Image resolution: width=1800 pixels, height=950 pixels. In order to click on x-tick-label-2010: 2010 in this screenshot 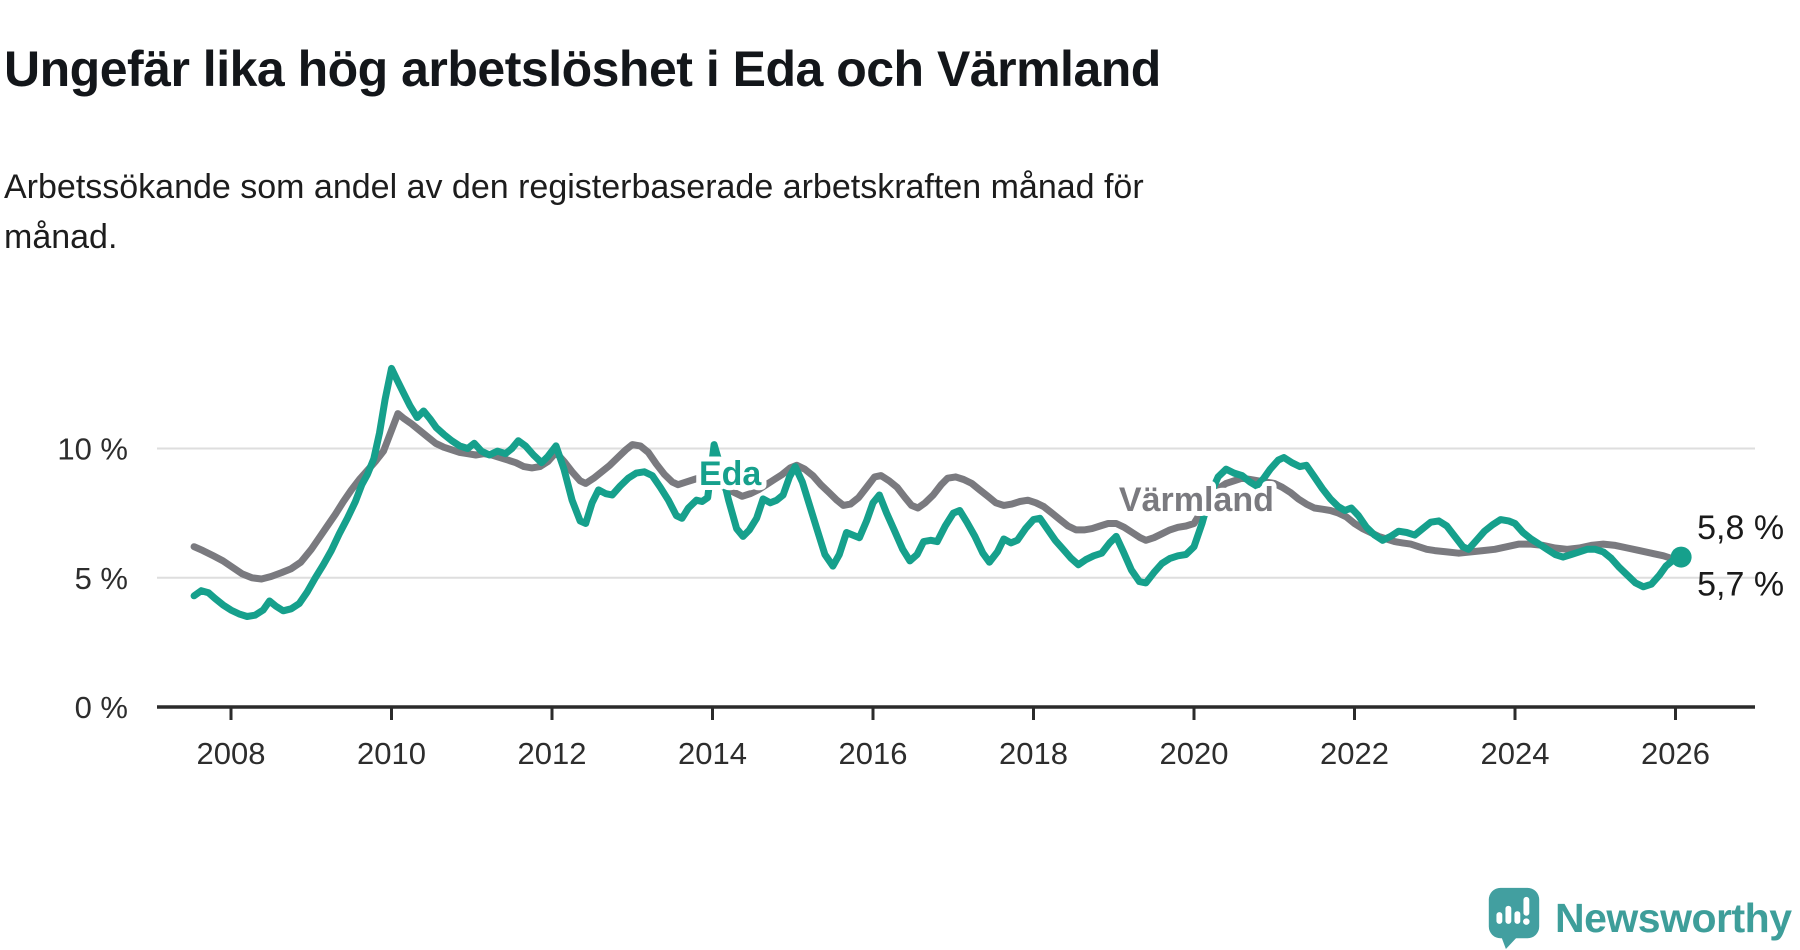, I will do `click(391, 753)`.